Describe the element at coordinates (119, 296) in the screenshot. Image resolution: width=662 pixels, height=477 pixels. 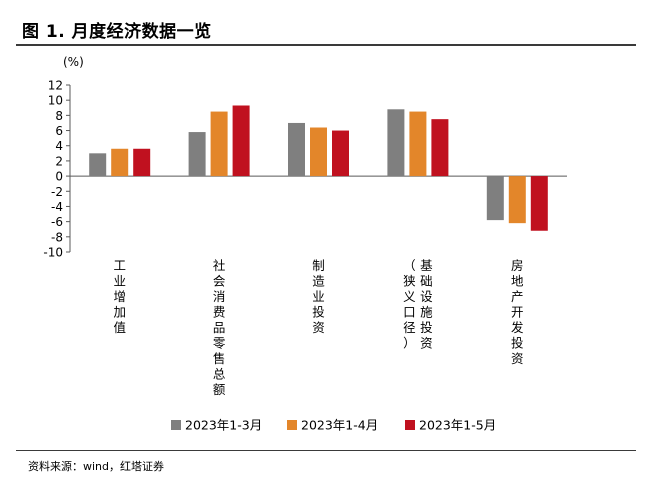
I see `category-label: 工业增加值` at that location.